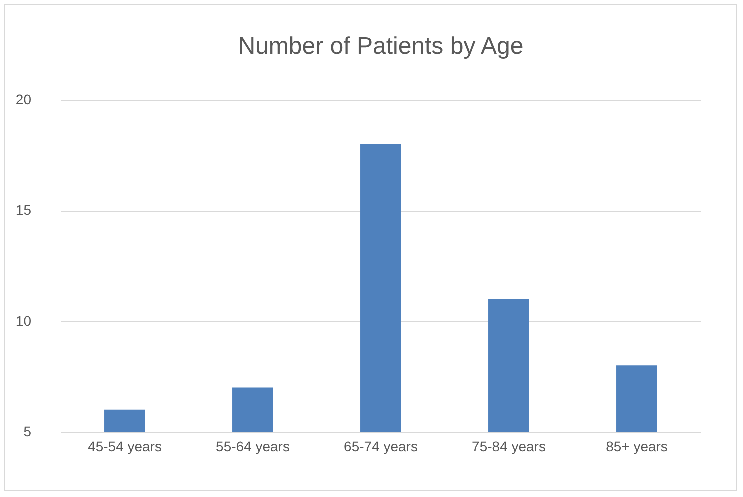 This screenshot has height=497, width=743. Describe the element at coordinates (24, 100) in the screenshot. I see `y-tick-label: 20` at that location.